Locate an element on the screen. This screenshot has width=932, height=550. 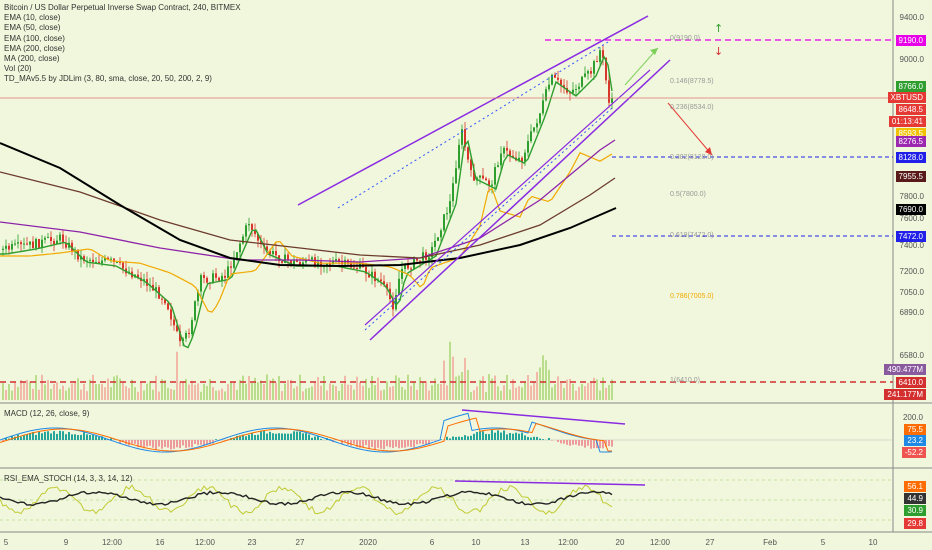
price-tag: XBTUSD is located at coordinates (906, 97).